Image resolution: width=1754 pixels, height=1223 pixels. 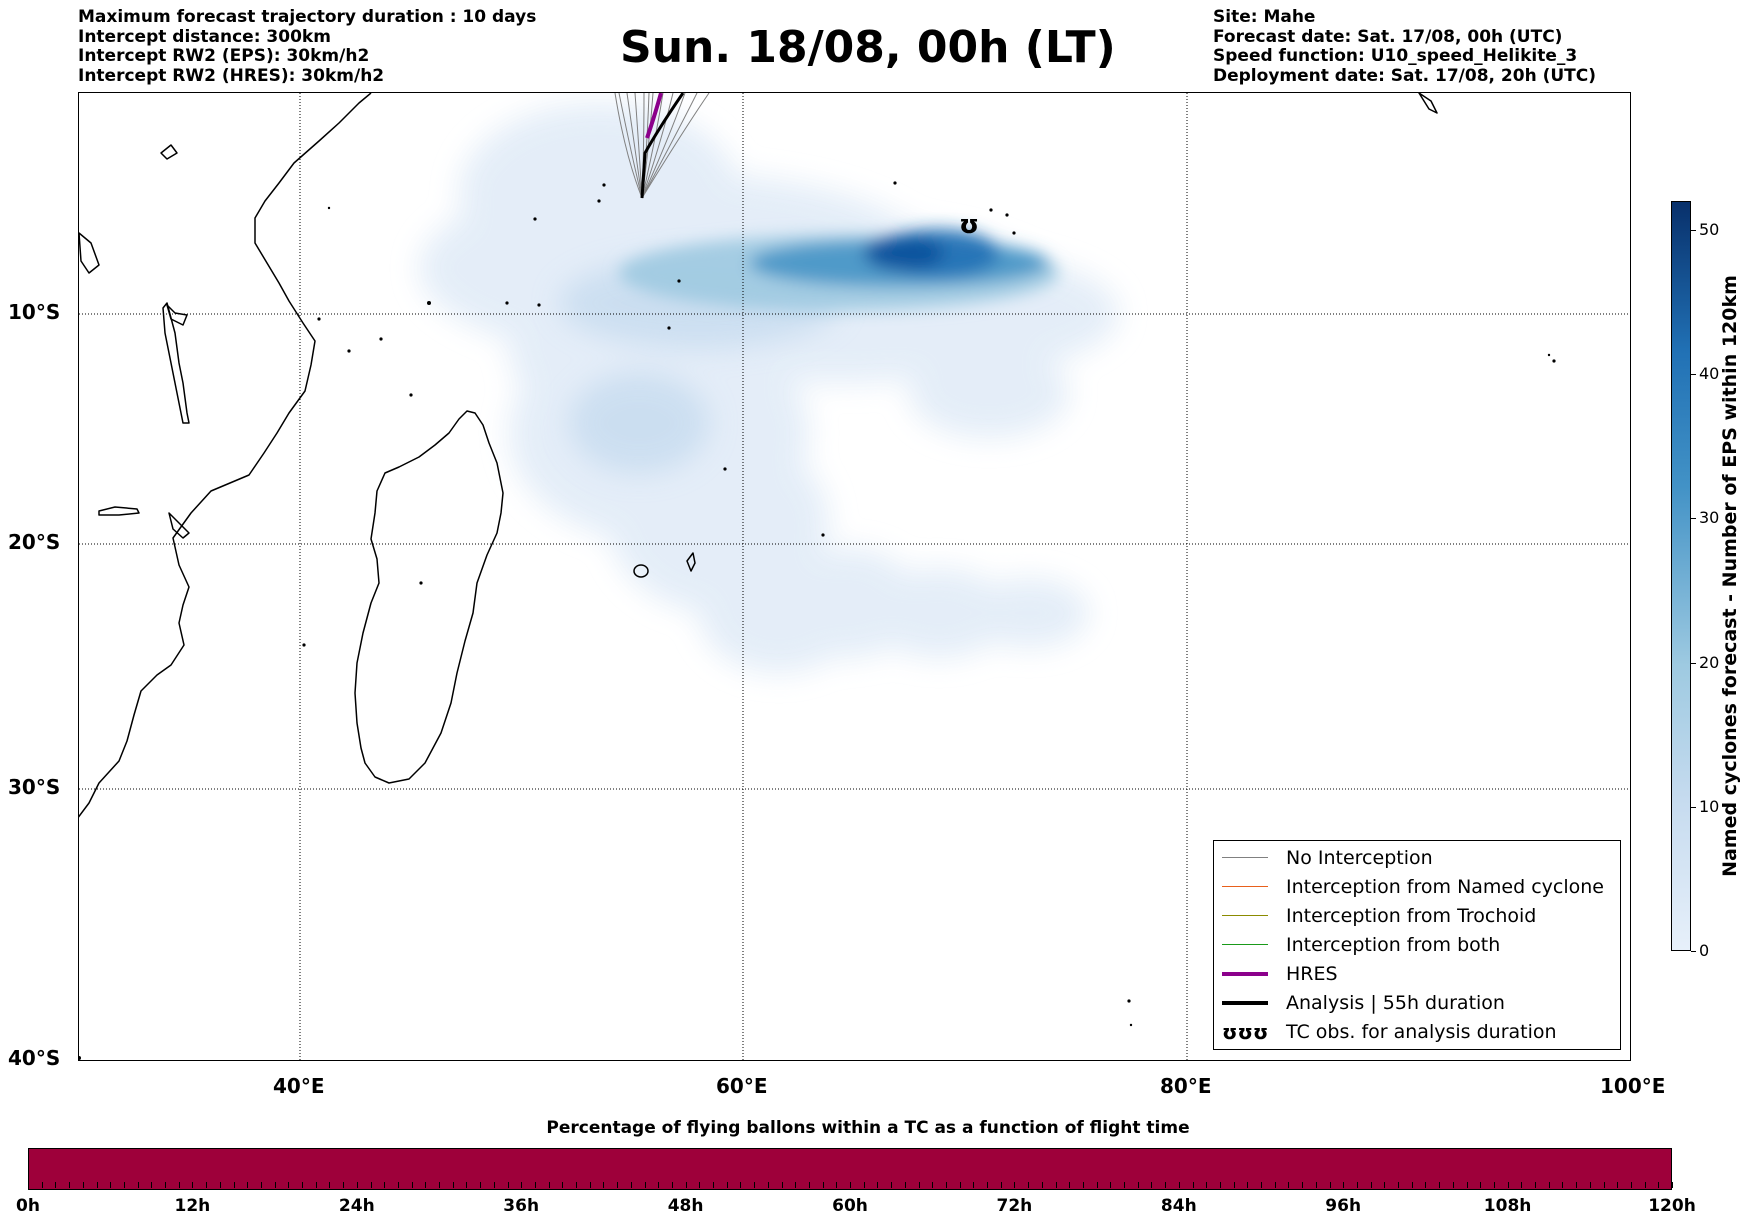 What do you see at coordinates (1704, 950) in the screenshot?
I see `colorbar-tick-label: 0` at bounding box center [1704, 950].